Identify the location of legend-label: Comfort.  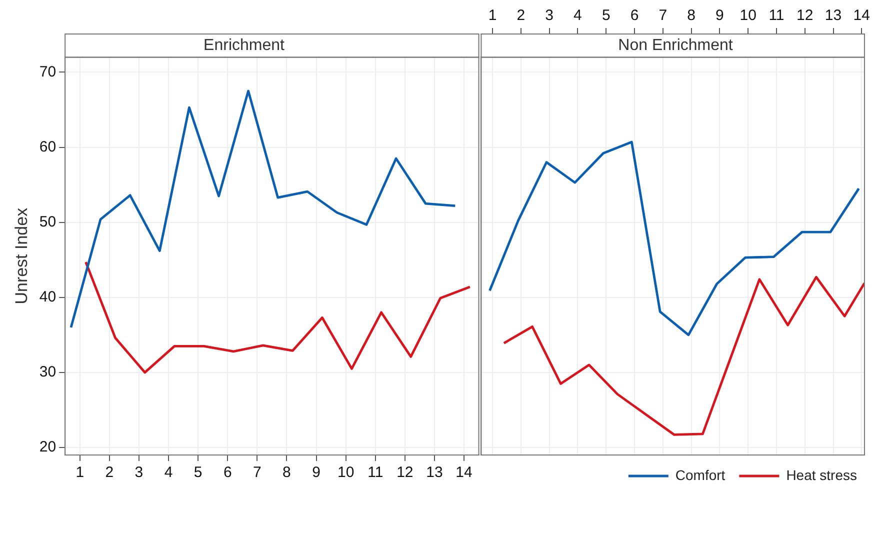
(700, 474).